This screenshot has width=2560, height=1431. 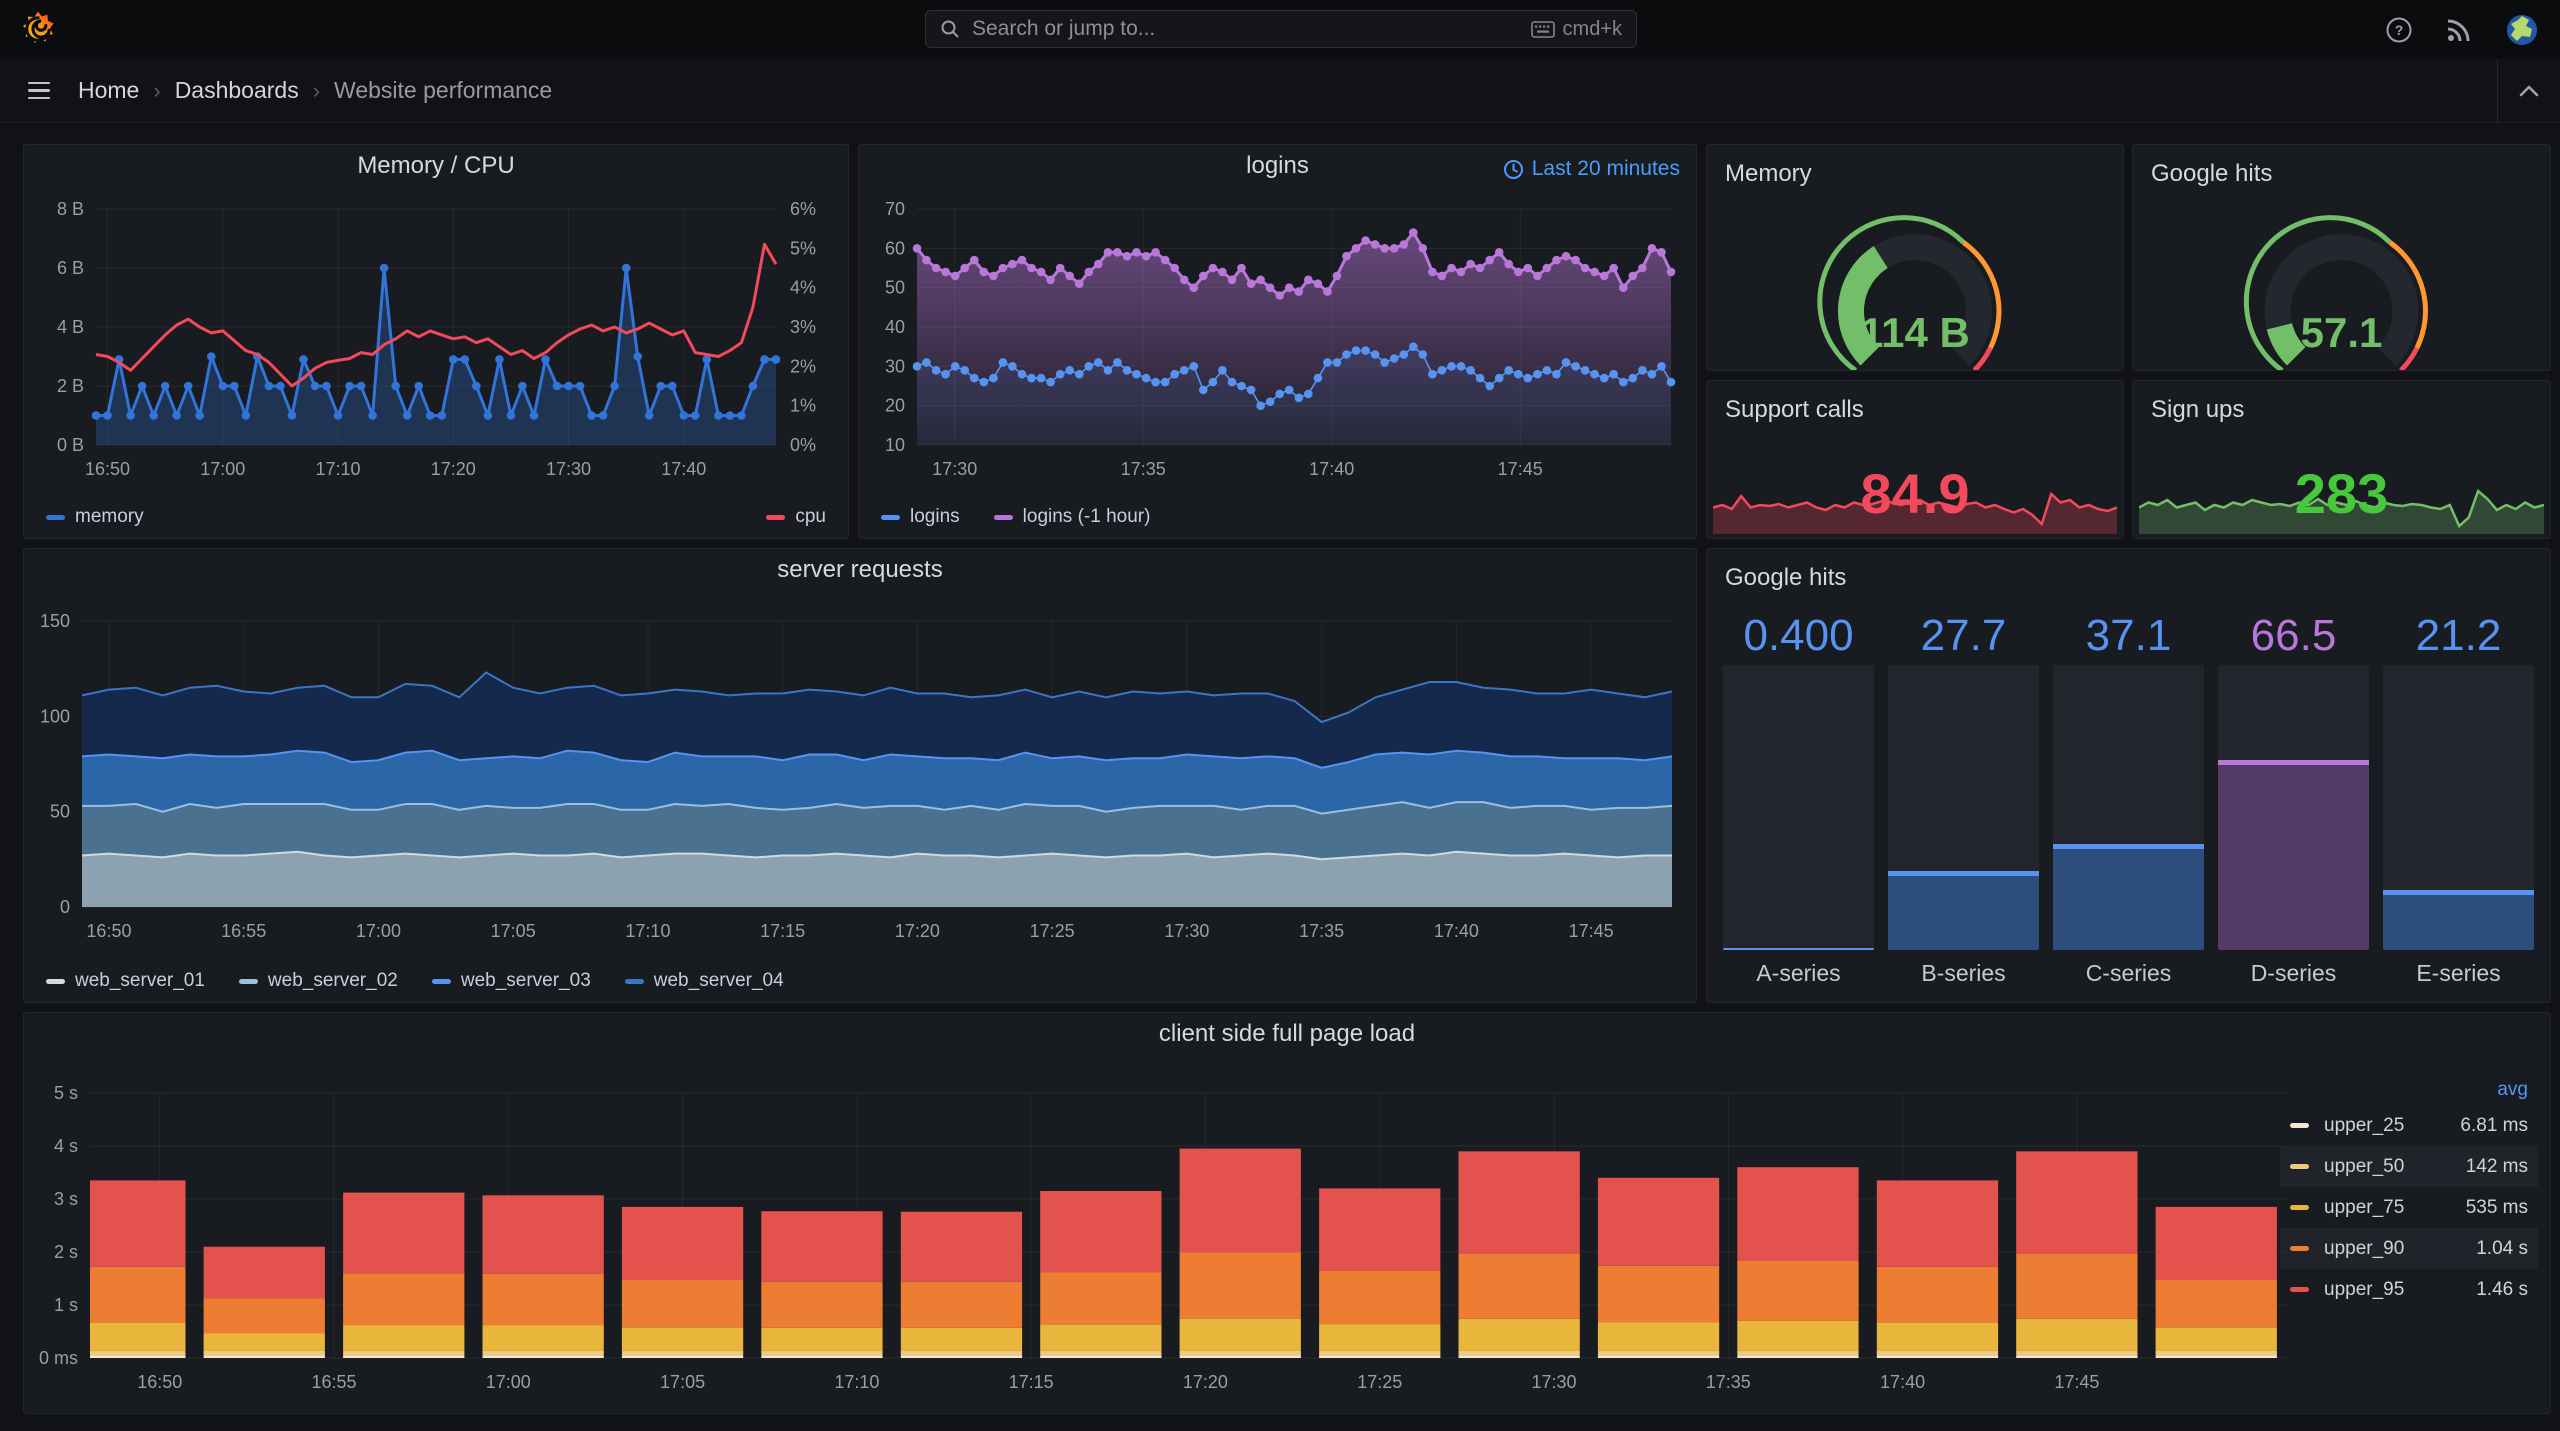 I want to click on legend-item-web_server_03: web_server_03, so click(x=511, y=981).